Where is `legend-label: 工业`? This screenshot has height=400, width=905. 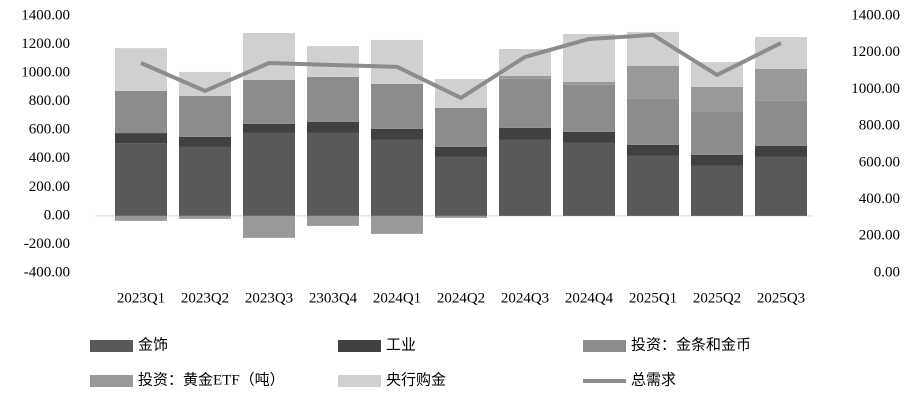 legend-label: 工业 is located at coordinates (401, 344).